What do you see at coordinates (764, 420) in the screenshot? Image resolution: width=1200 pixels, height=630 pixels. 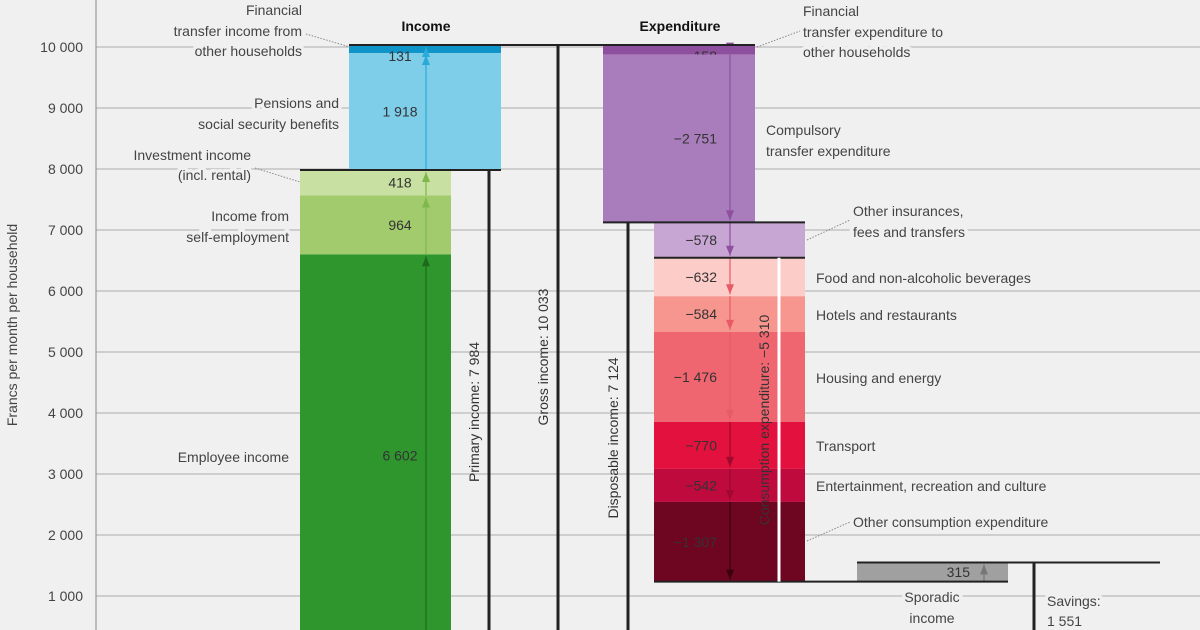 I see `consumption-expenditure-label: Consumption expenditure: −5 310` at bounding box center [764, 420].